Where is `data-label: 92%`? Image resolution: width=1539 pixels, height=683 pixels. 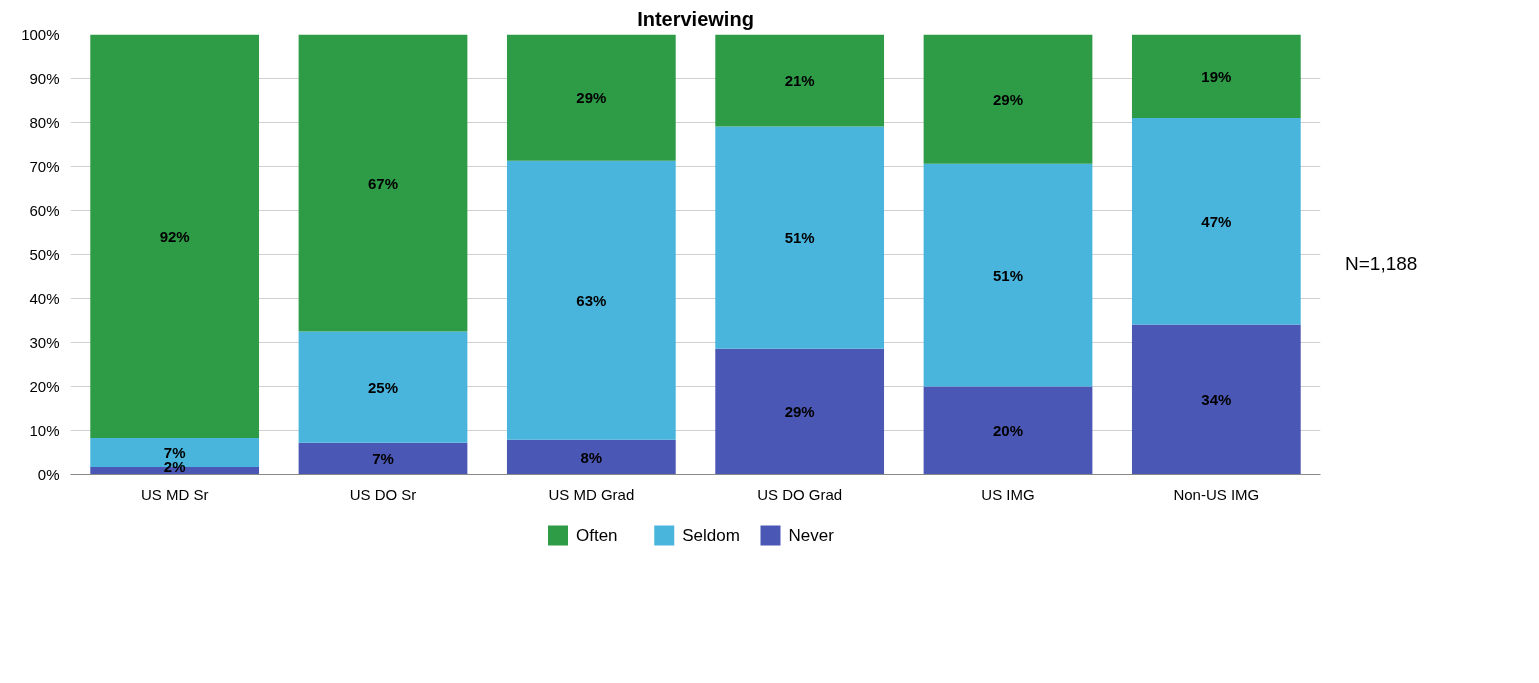 data-label: 92% is located at coordinates (174, 236).